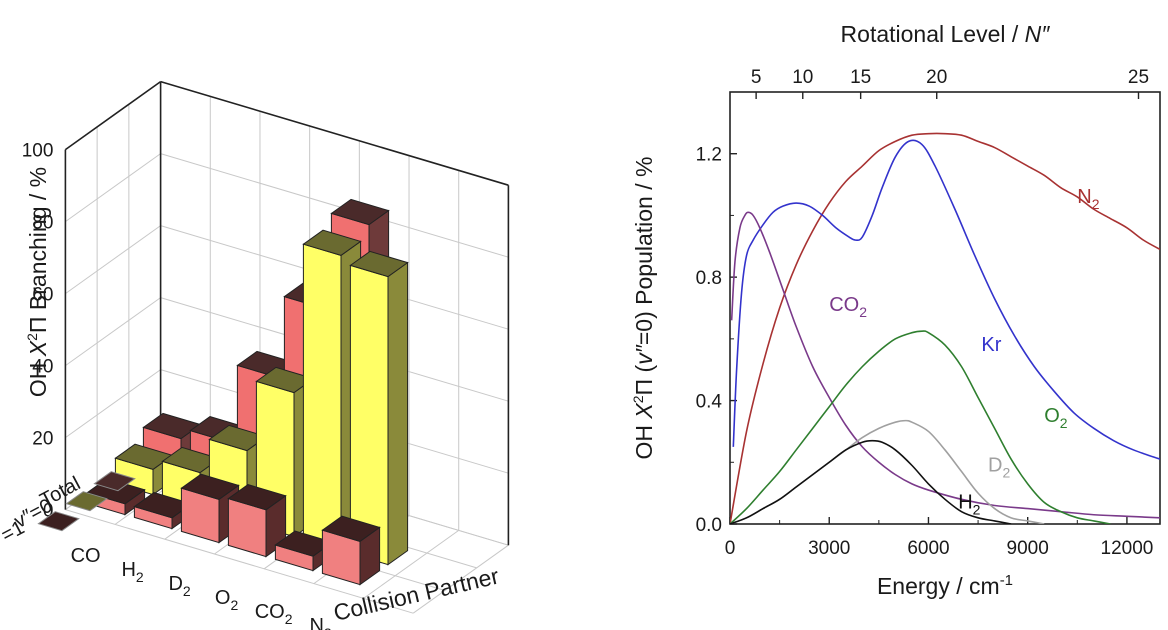 The height and width of the screenshot is (630, 1168). I want to click on series-label-CO2: CO2, so click(848, 307).